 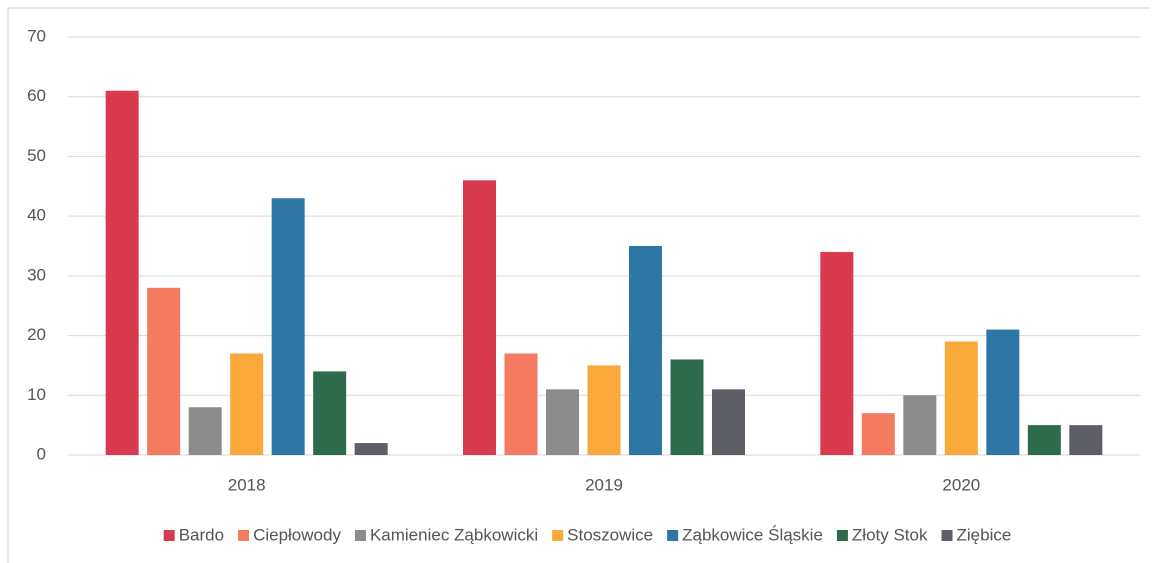 What do you see at coordinates (36, 394) in the screenshot?
I see `y-tick-label: 10` at bounding box center [36, 394].